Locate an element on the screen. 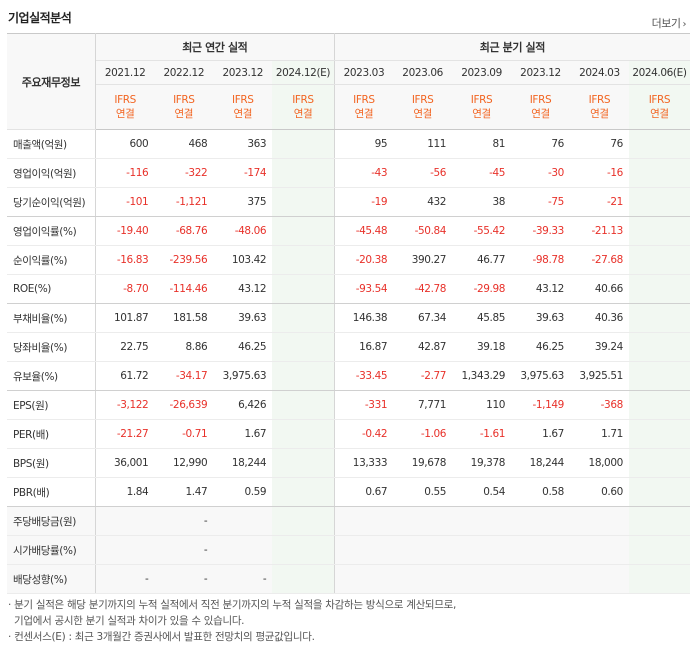 The image size is (694, 648). value-cell: 0.60 is located at coordinates (599, 492).